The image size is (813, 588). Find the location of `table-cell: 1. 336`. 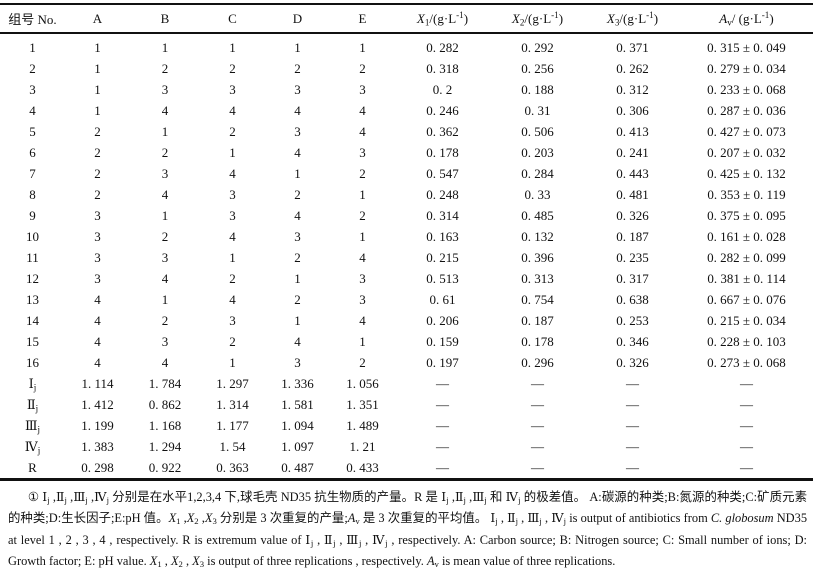

table-cell: 1. 336 is located at coordinates (297, 383).